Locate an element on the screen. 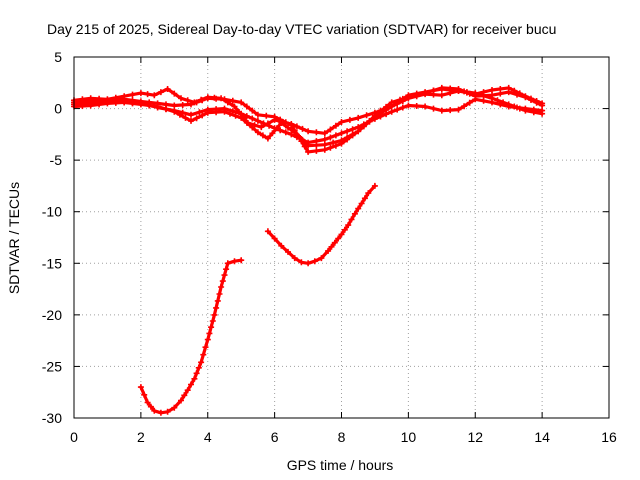  y-tick-label: -5 is located at coordinates (56, 160).